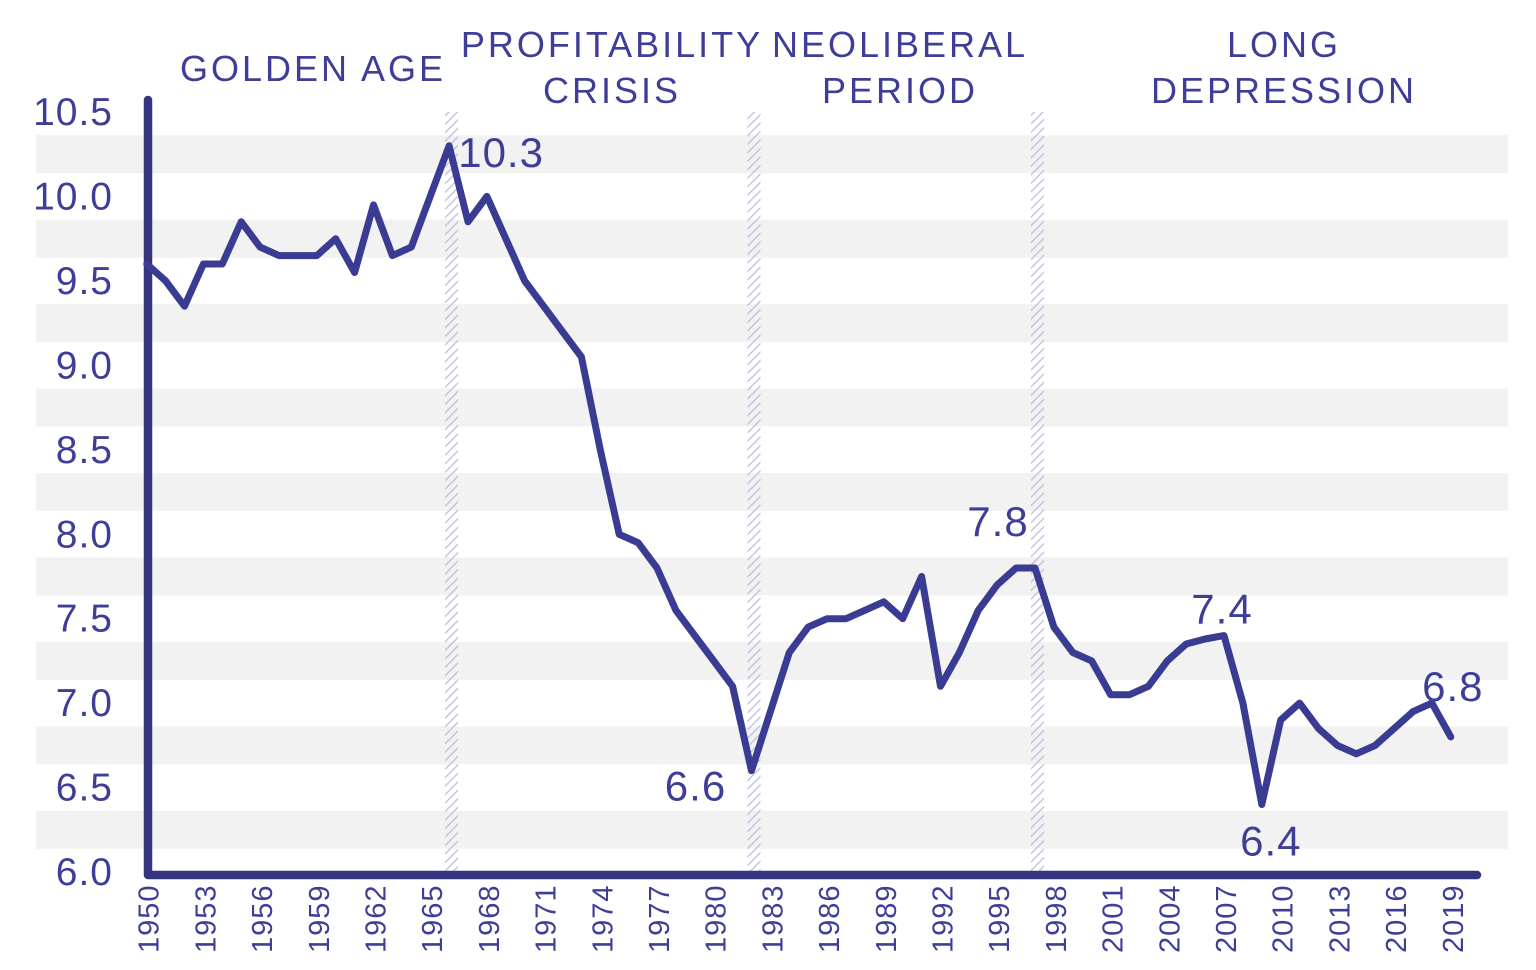 Image resolution: width=1536 pixels, height=970 pixels. I want to click on period-label-golden-age: GOLDEN AGE, so click(313, 69).